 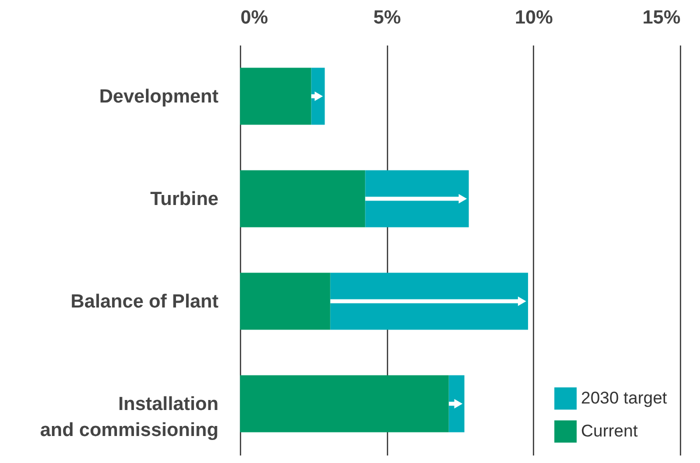 What do you see at coordinates (609, 431) in the screenshot?
I see `legend-label: Current` at bounding box center [609, 431].